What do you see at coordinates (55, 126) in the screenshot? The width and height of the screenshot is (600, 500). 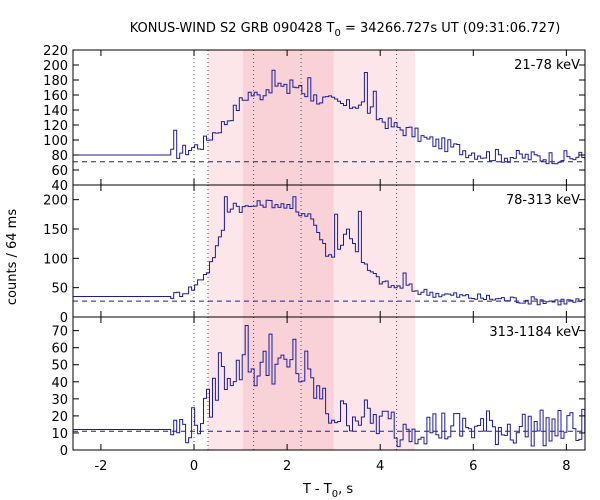 I see `y-tick-label: 120` at bounding box center [55, 126].